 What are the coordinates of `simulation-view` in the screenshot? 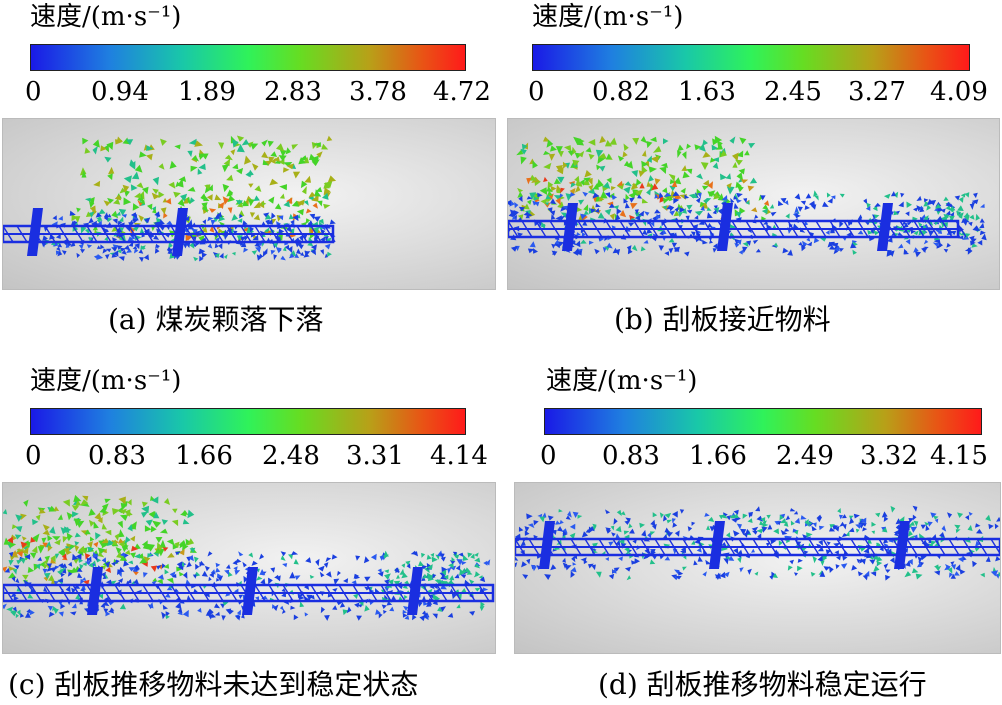 It's located at (753, 204).